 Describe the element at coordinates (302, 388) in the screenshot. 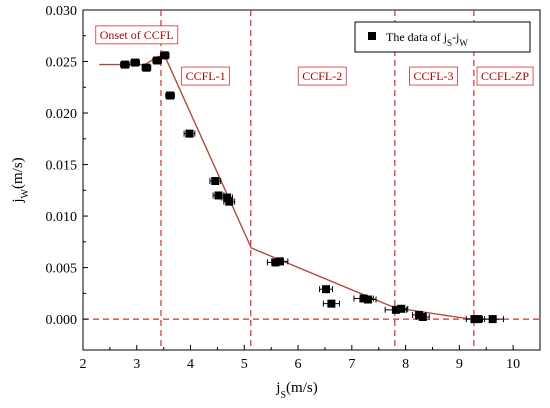

I see `x-axis-title-unit: (m/s)` at that location.